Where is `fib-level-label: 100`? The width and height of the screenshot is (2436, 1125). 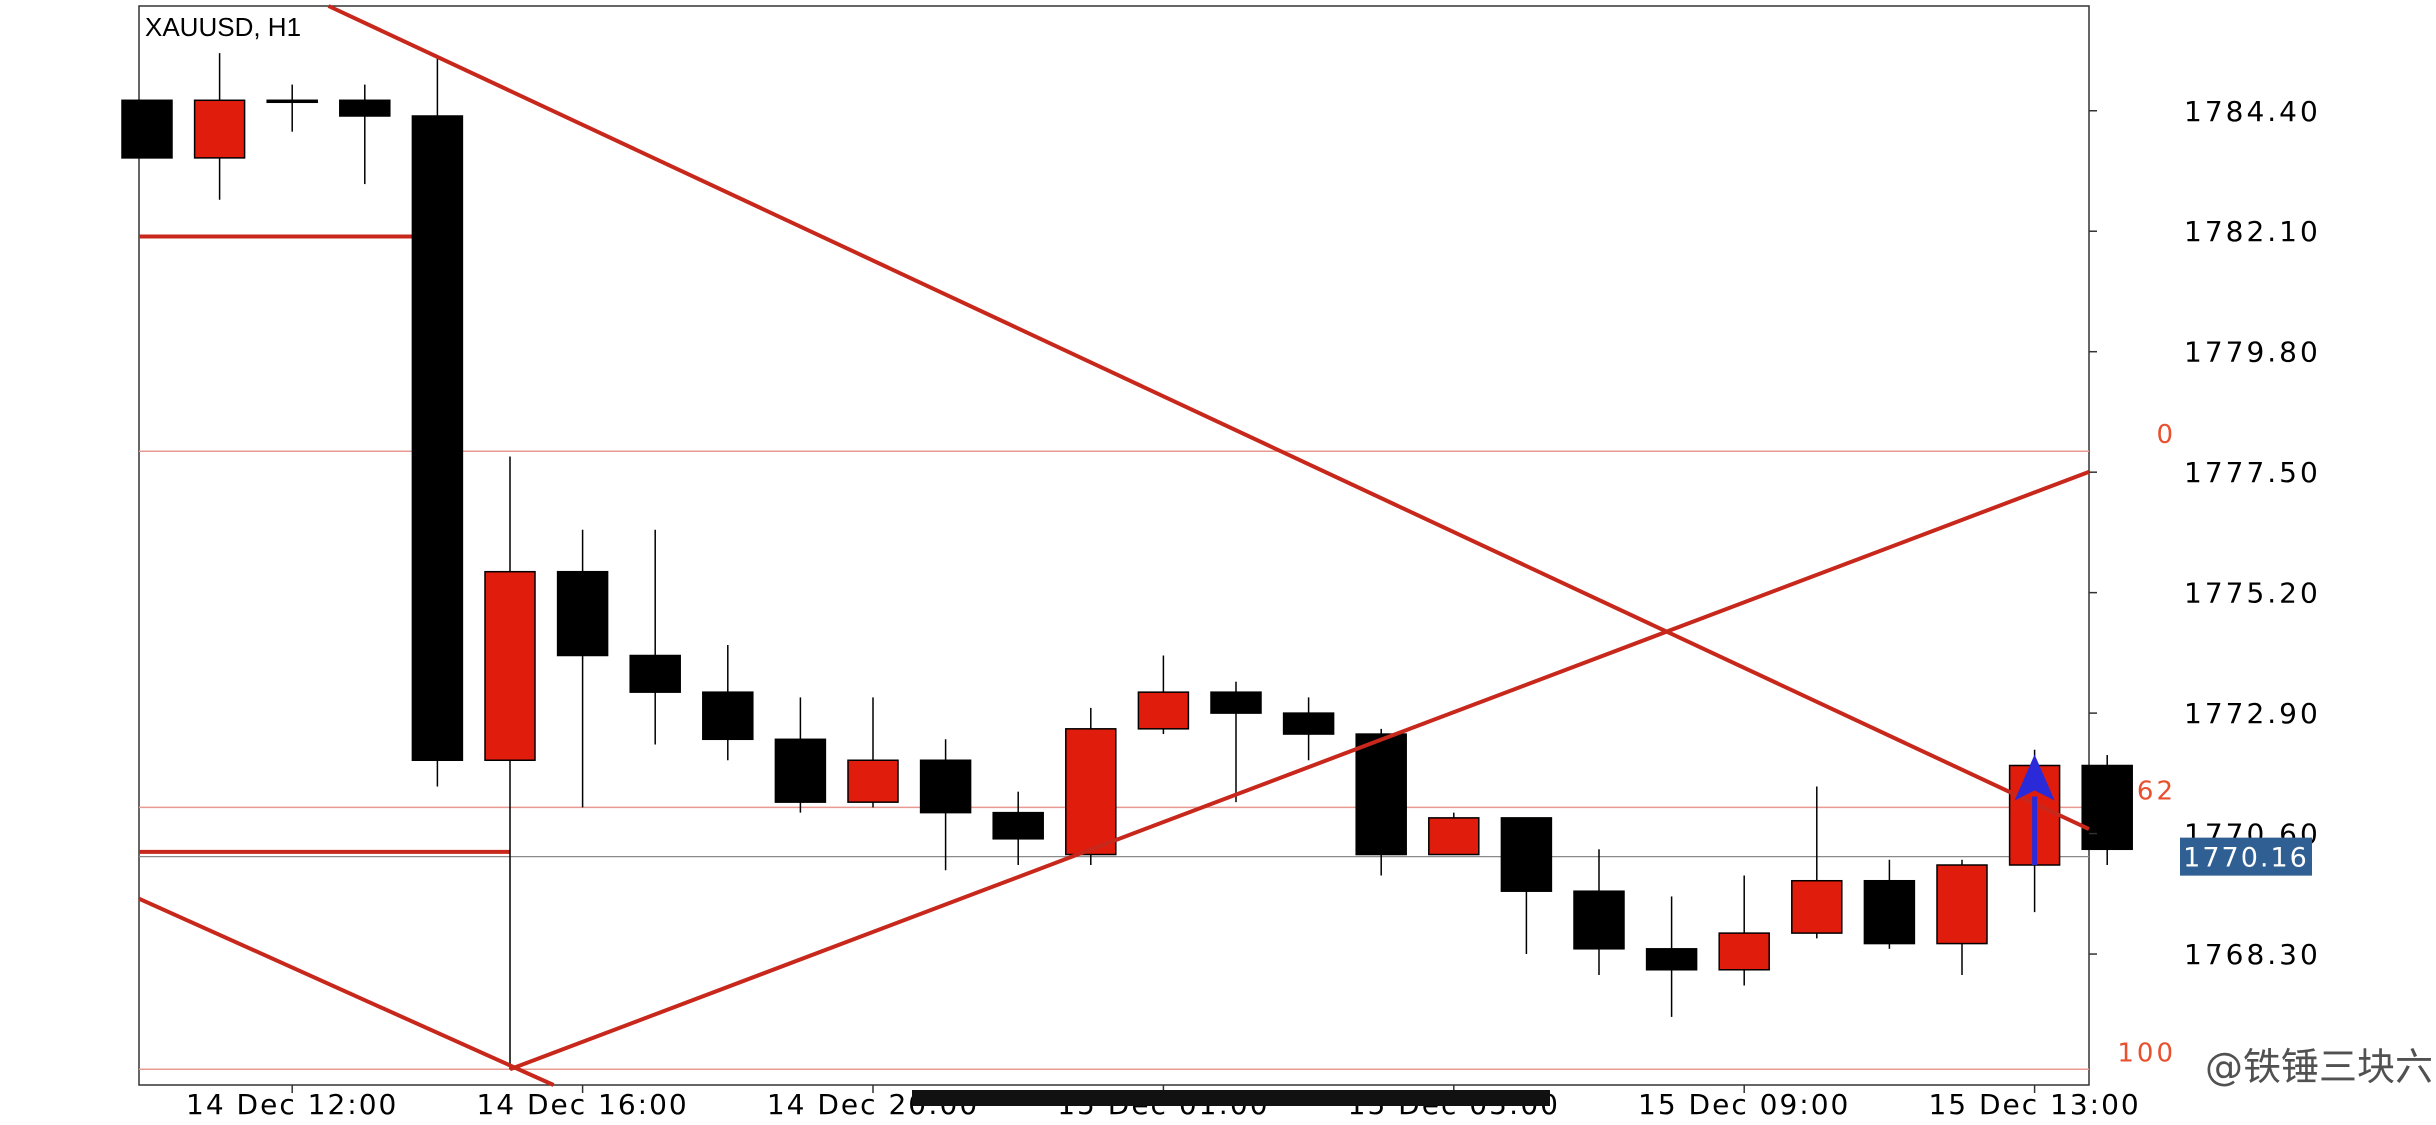
fib-level-label: 100 is located at coordinates (2146, 1053).